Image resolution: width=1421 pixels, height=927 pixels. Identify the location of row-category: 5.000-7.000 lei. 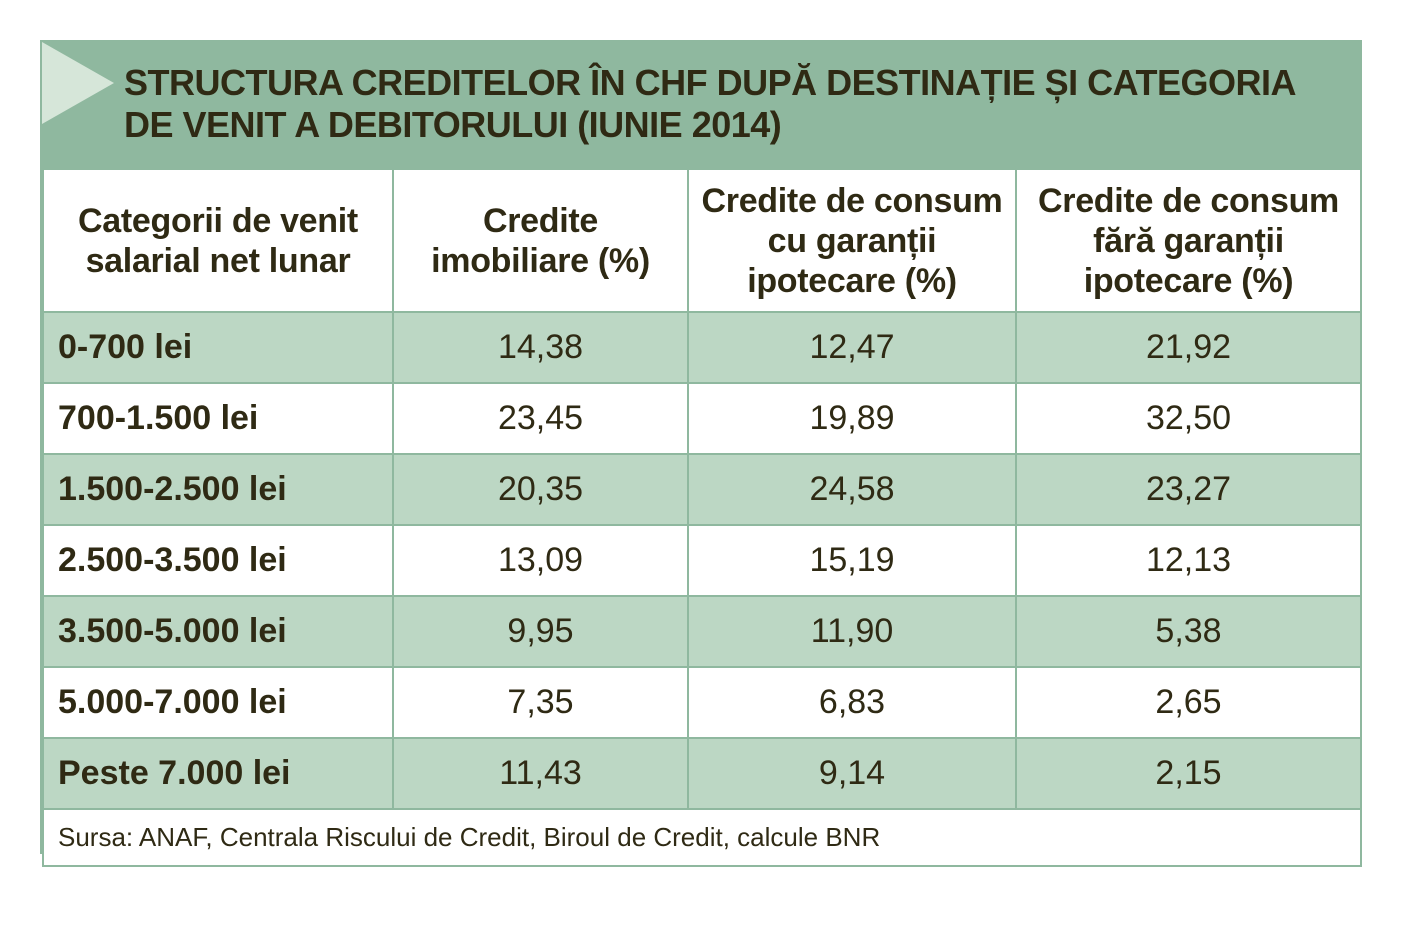
(218, 702).